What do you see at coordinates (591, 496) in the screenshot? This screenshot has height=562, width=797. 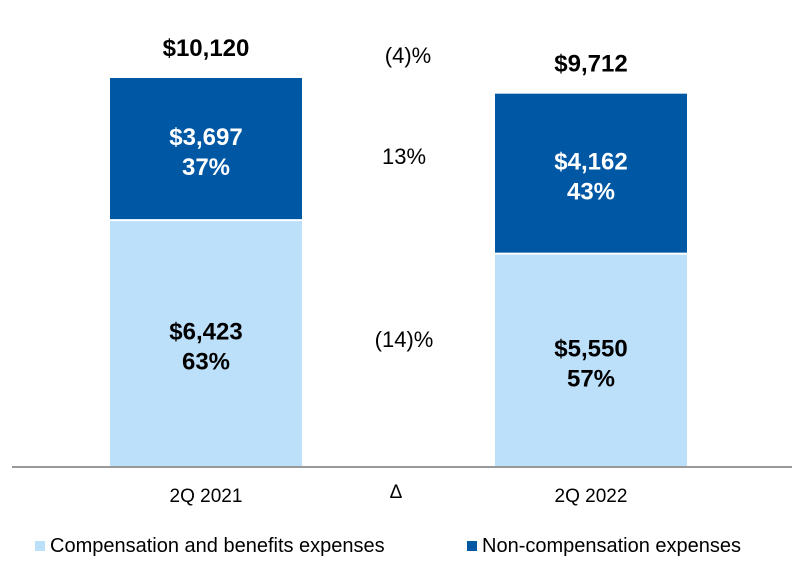 I see `x-tick-label-2q-2022: 2Q 2022` at bounding box center [591, 496].